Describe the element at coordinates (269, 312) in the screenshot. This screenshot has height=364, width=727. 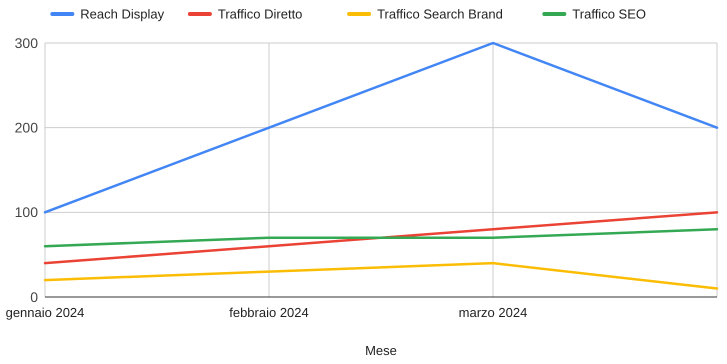
I see `x-tick-label: febbraio 2024` at that location.